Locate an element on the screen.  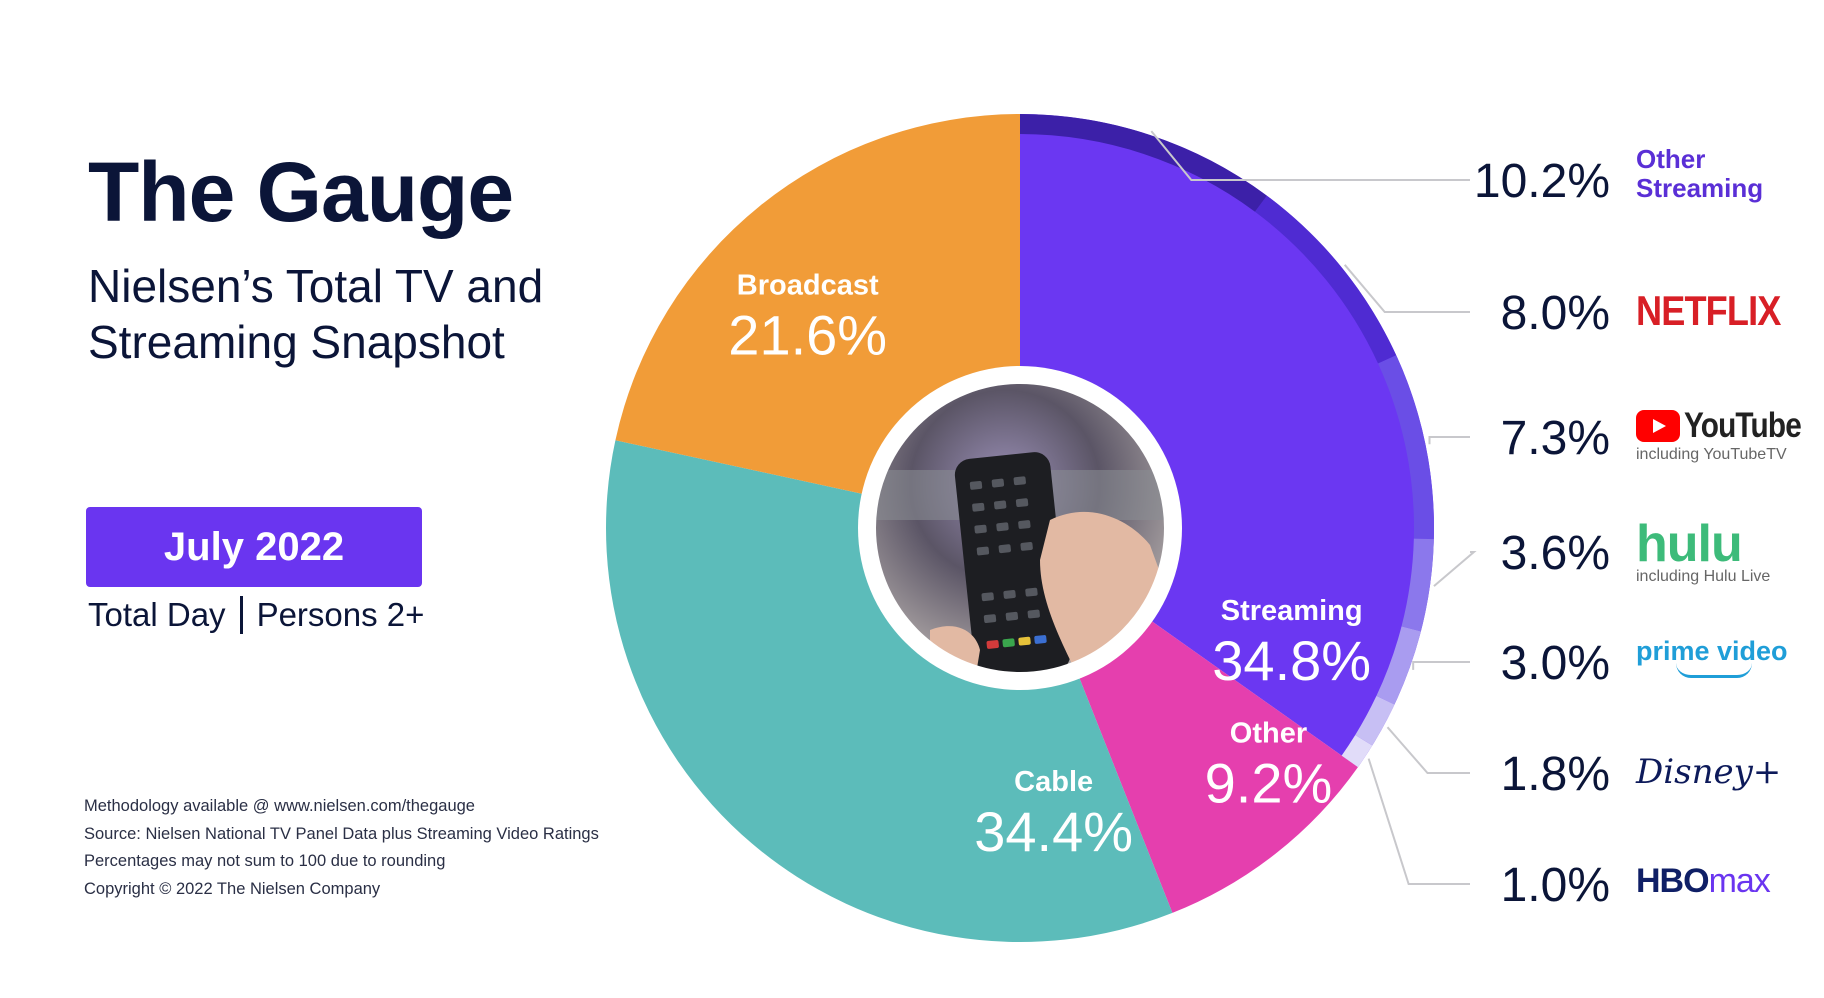
period-button: July 2022 is located at coordinates (254, 547).